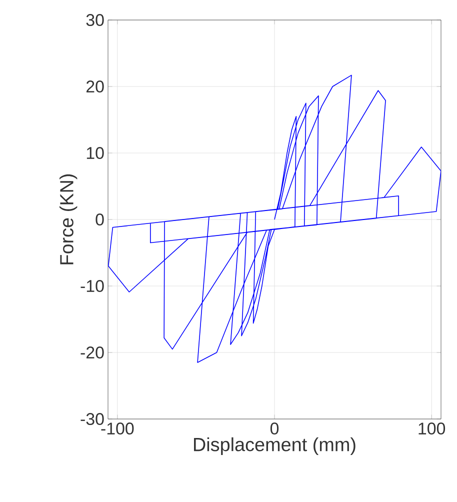 Image resolution: width=457 pixels, height=502 pixels. Describe the element at coordinates (274, 428) in the screenshot. I see `x-tick-label: 0` at that location.